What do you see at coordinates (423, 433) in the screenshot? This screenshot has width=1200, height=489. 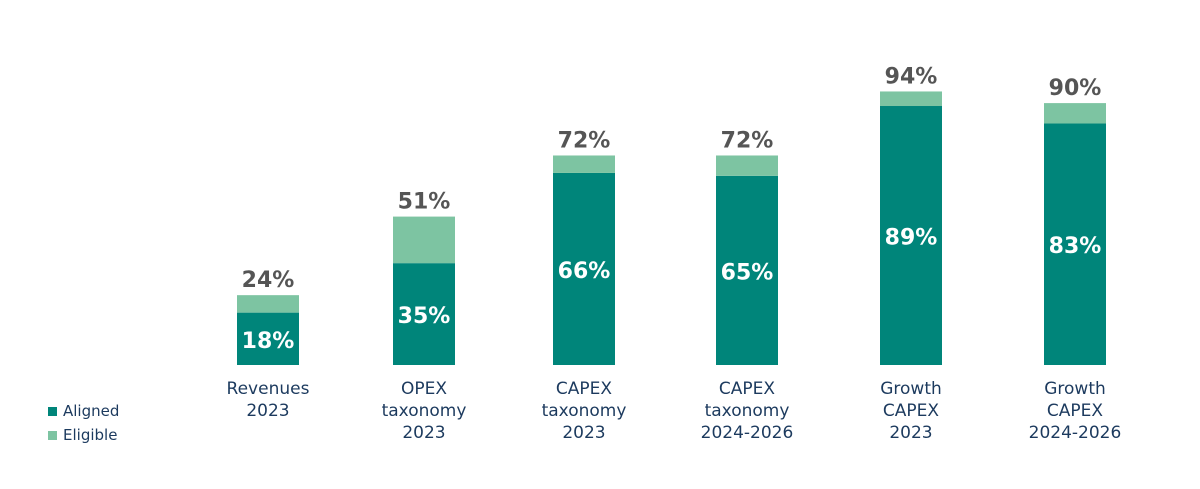 I see `x-tick-label-1-2: 2023` at bounding box center [423, 433].